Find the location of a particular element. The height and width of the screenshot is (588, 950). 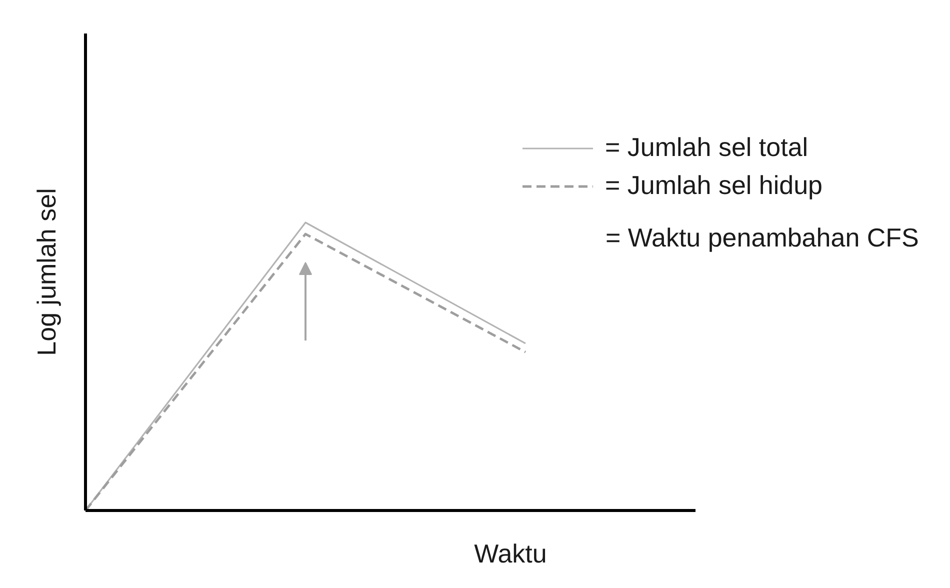

legend-label: = Jumlah sel total is located at coordinates (706, 147).